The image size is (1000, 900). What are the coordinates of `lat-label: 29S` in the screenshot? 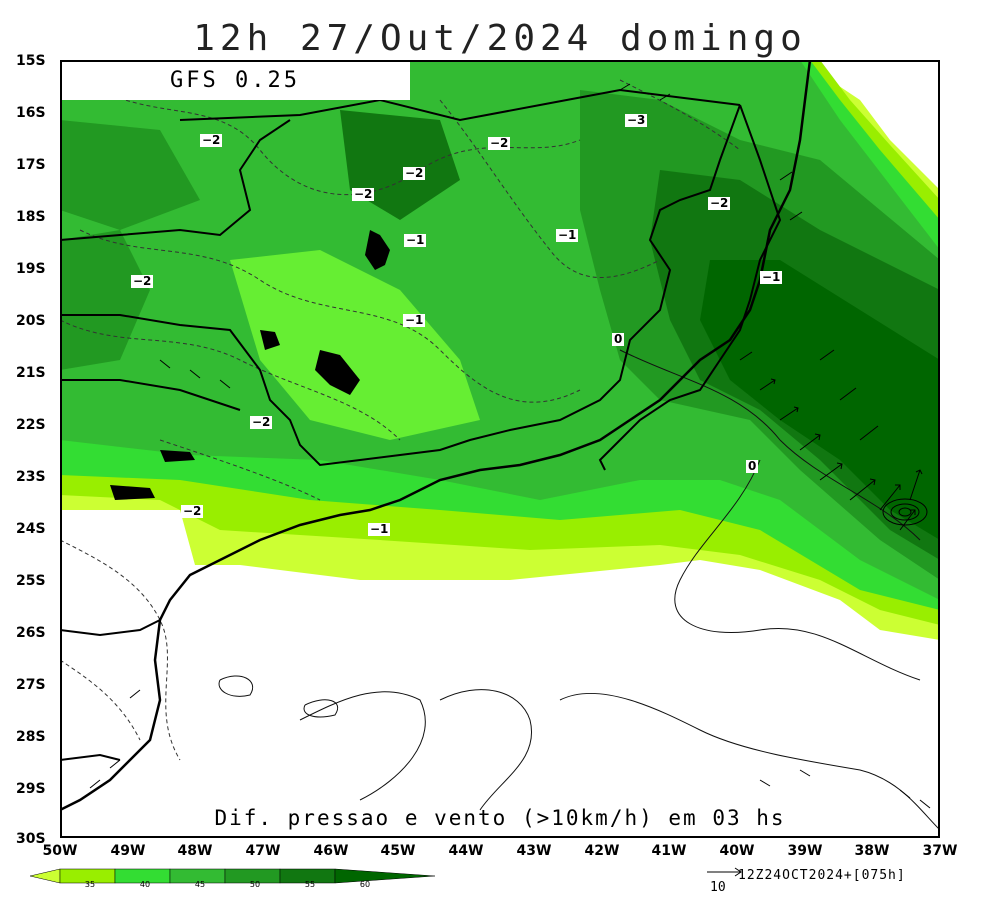 It's located at (31, 789).